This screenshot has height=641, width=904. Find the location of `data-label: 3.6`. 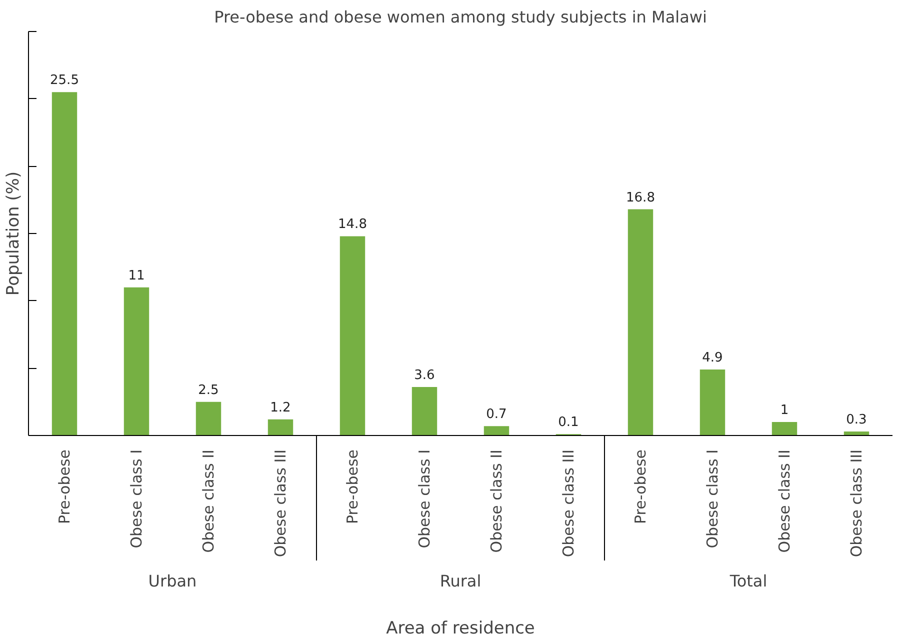

data-label: 3.6 is located at coordinates (424, 376).